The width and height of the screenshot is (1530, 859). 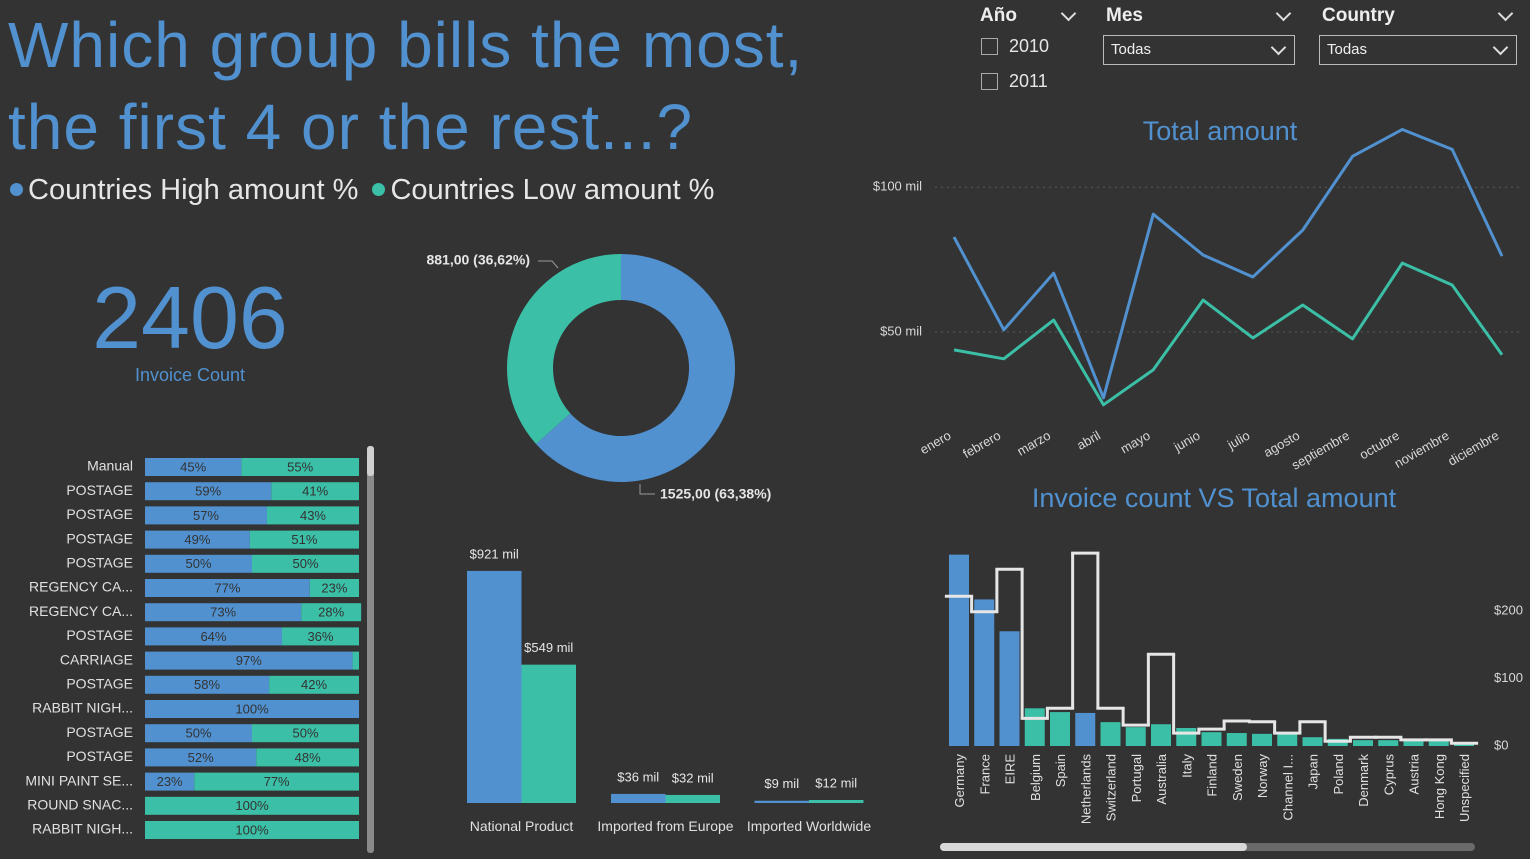 What do you see at coordinates (193, 190) in the screenshot?
I see `legend-label: Countries High amount %` at bounding box center [193, 190].